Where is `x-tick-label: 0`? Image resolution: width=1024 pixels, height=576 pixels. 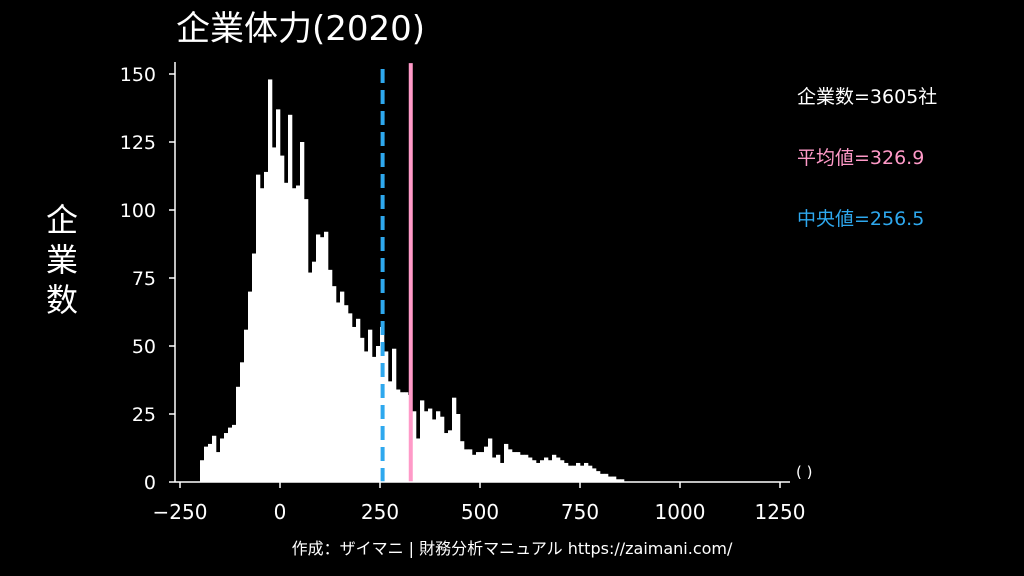
x-tick-label: 0 is located at coordinates (280, 512).